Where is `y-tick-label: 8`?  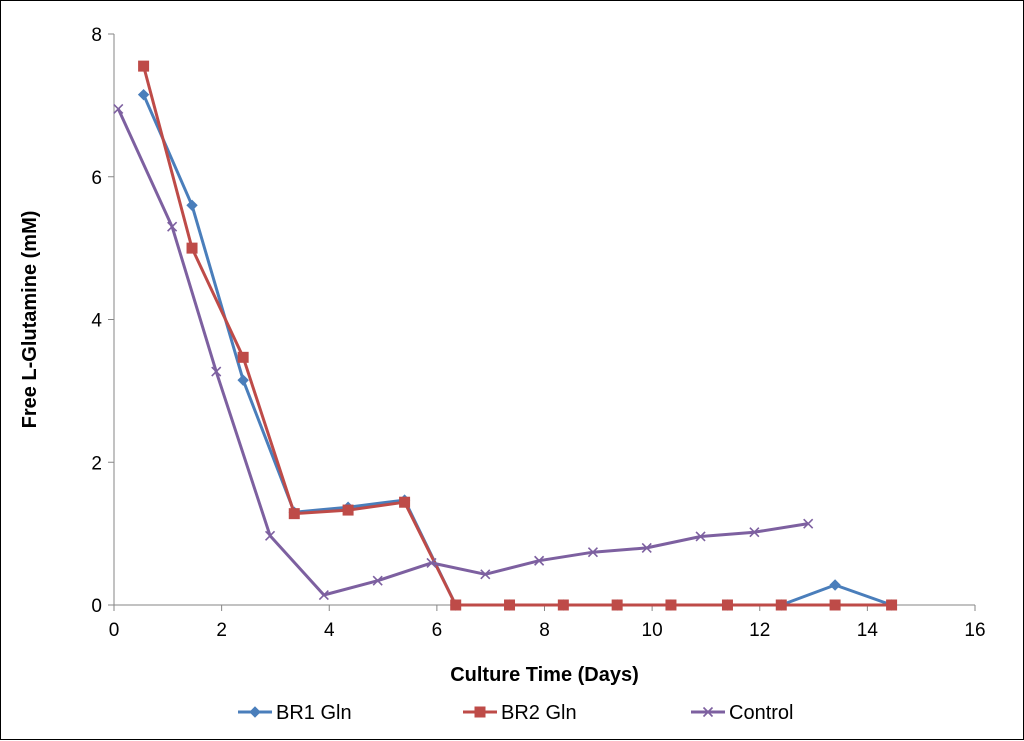 y-tick-label: 8 is located at coordinates (96, 35).